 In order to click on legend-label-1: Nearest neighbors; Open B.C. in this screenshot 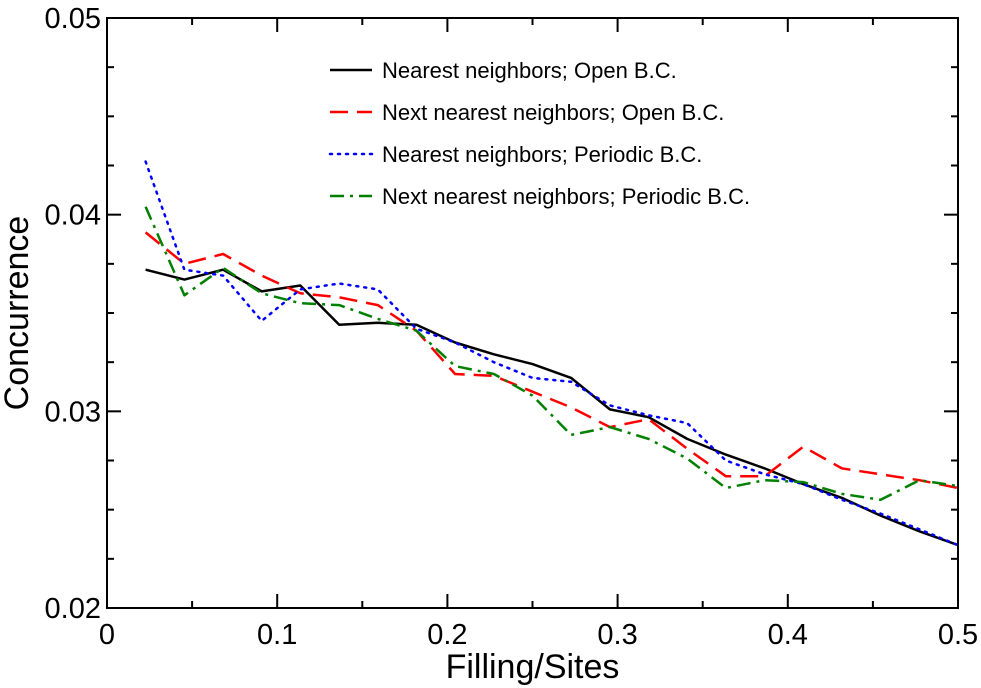, I will do `click(529, 70)`.